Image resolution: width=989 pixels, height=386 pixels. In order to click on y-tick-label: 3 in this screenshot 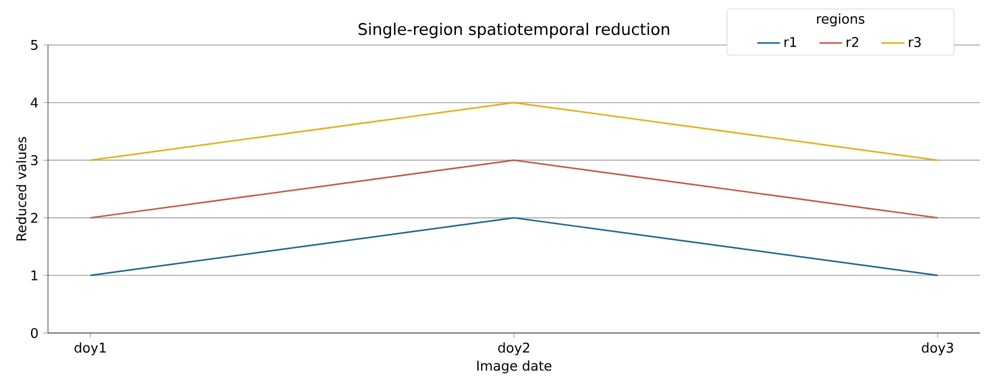, I will do `click(34, 160)`.